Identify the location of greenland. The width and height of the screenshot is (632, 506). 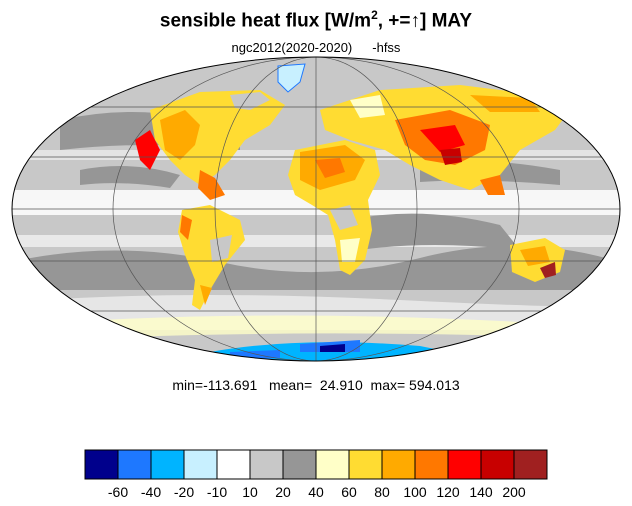
(291, 78).